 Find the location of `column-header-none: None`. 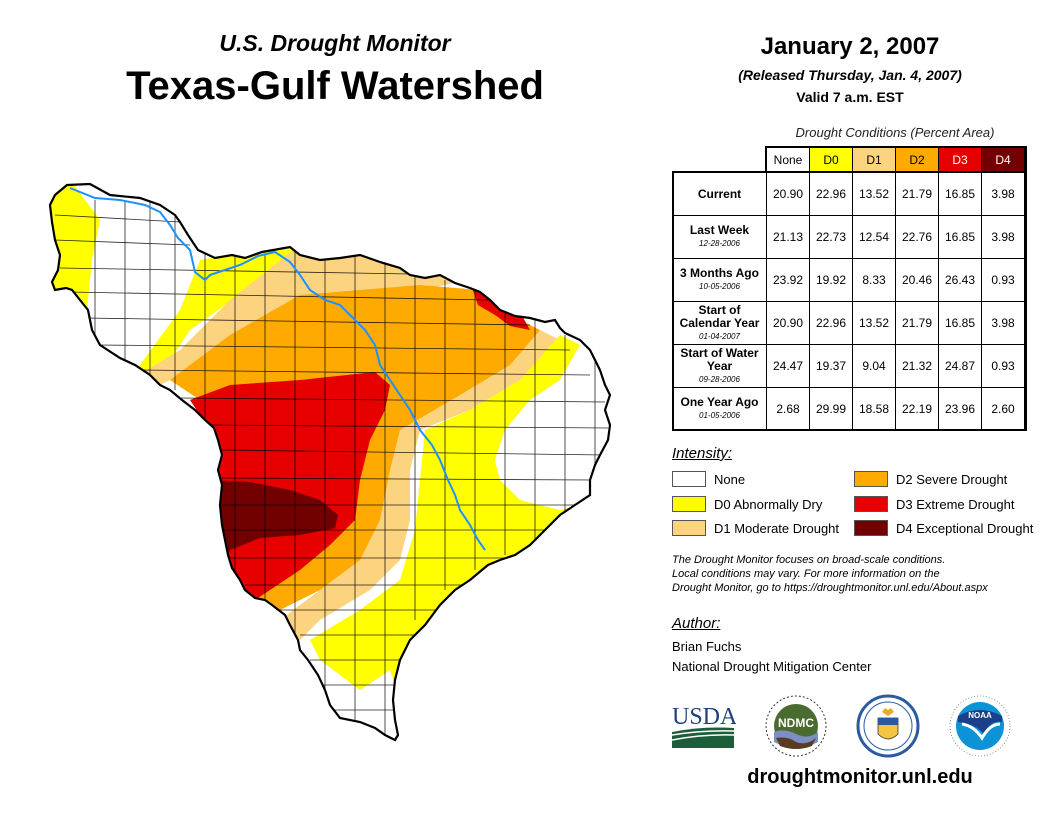

column-header-none: None is located at coordinates (788, 159).